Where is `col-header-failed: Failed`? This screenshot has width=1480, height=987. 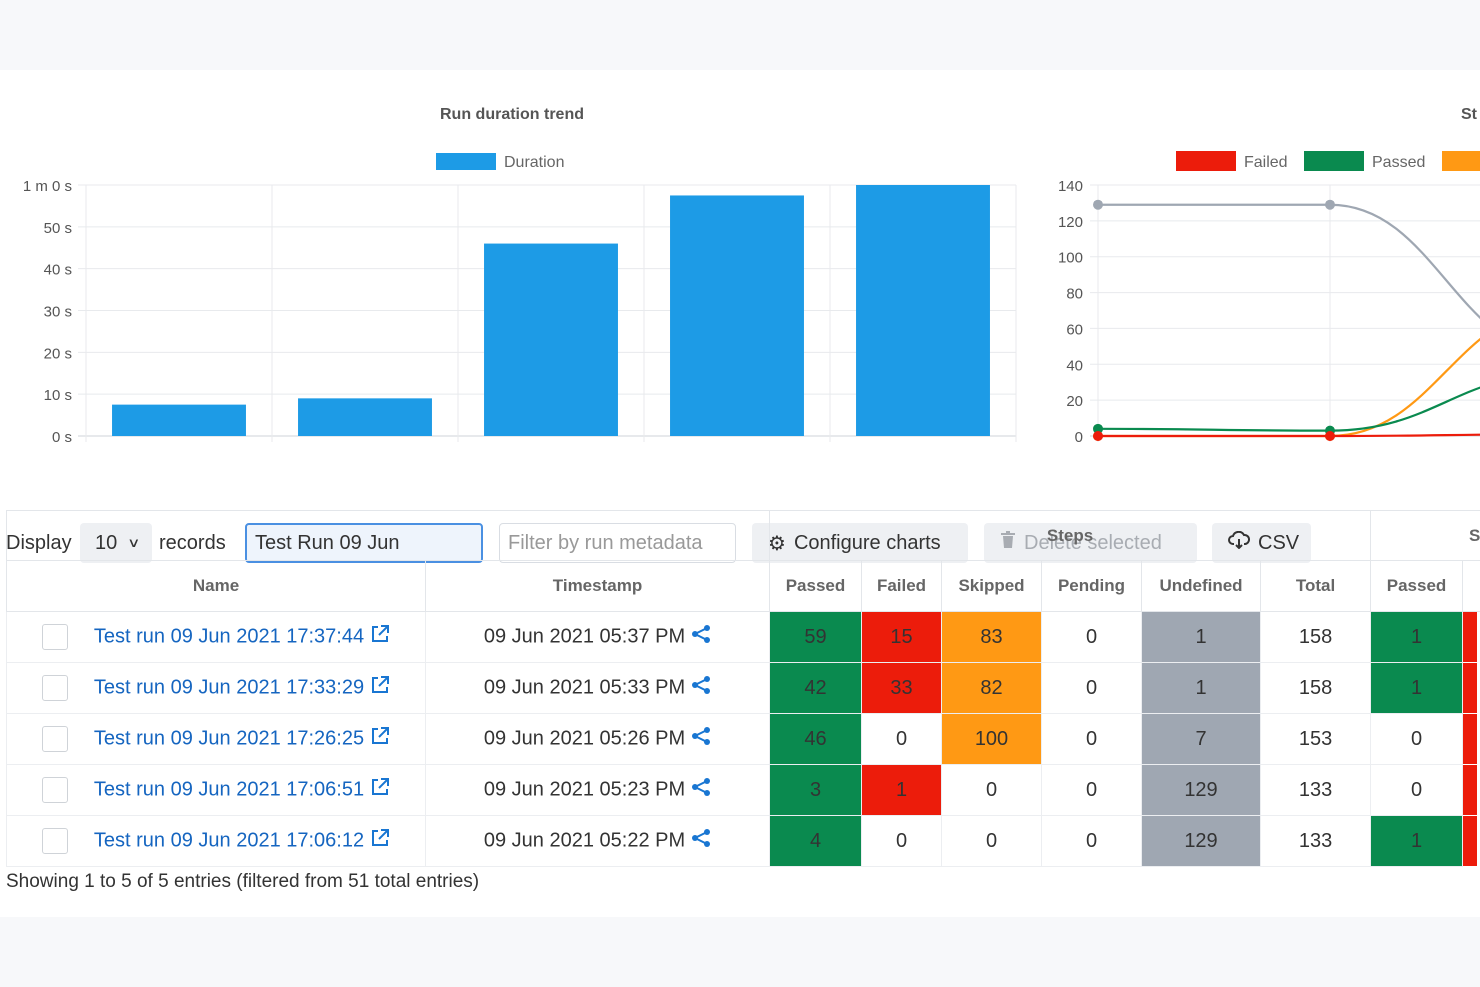 col-header-failed: Failed is located at coordinates (901, 586).